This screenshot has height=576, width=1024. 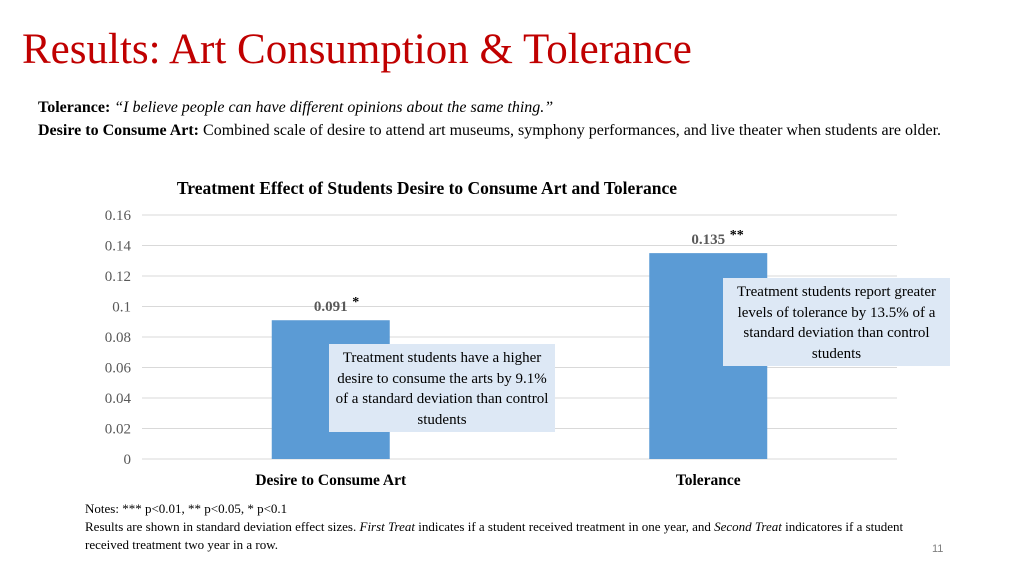 I want to click on art-label: Desire to Consume Art:, so click(x=119, y=130).